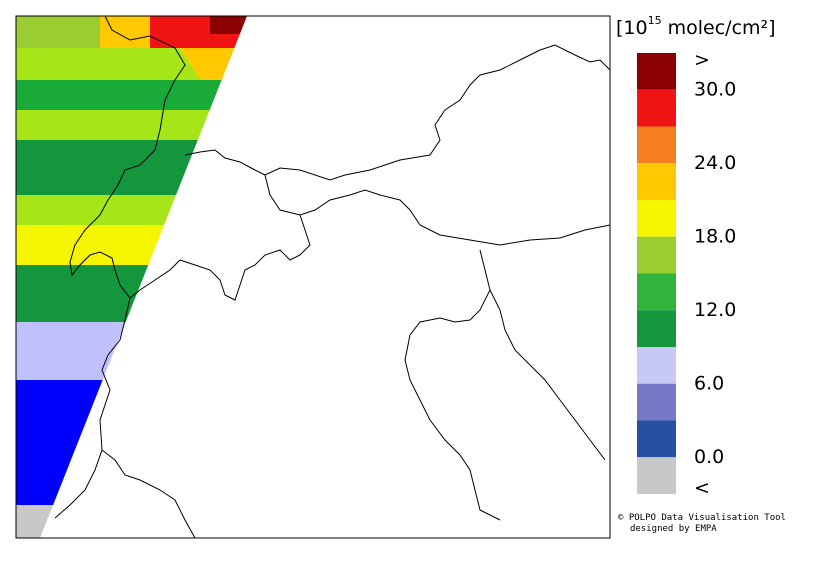  I want to click on title-sup: 15, so click(655, 20).